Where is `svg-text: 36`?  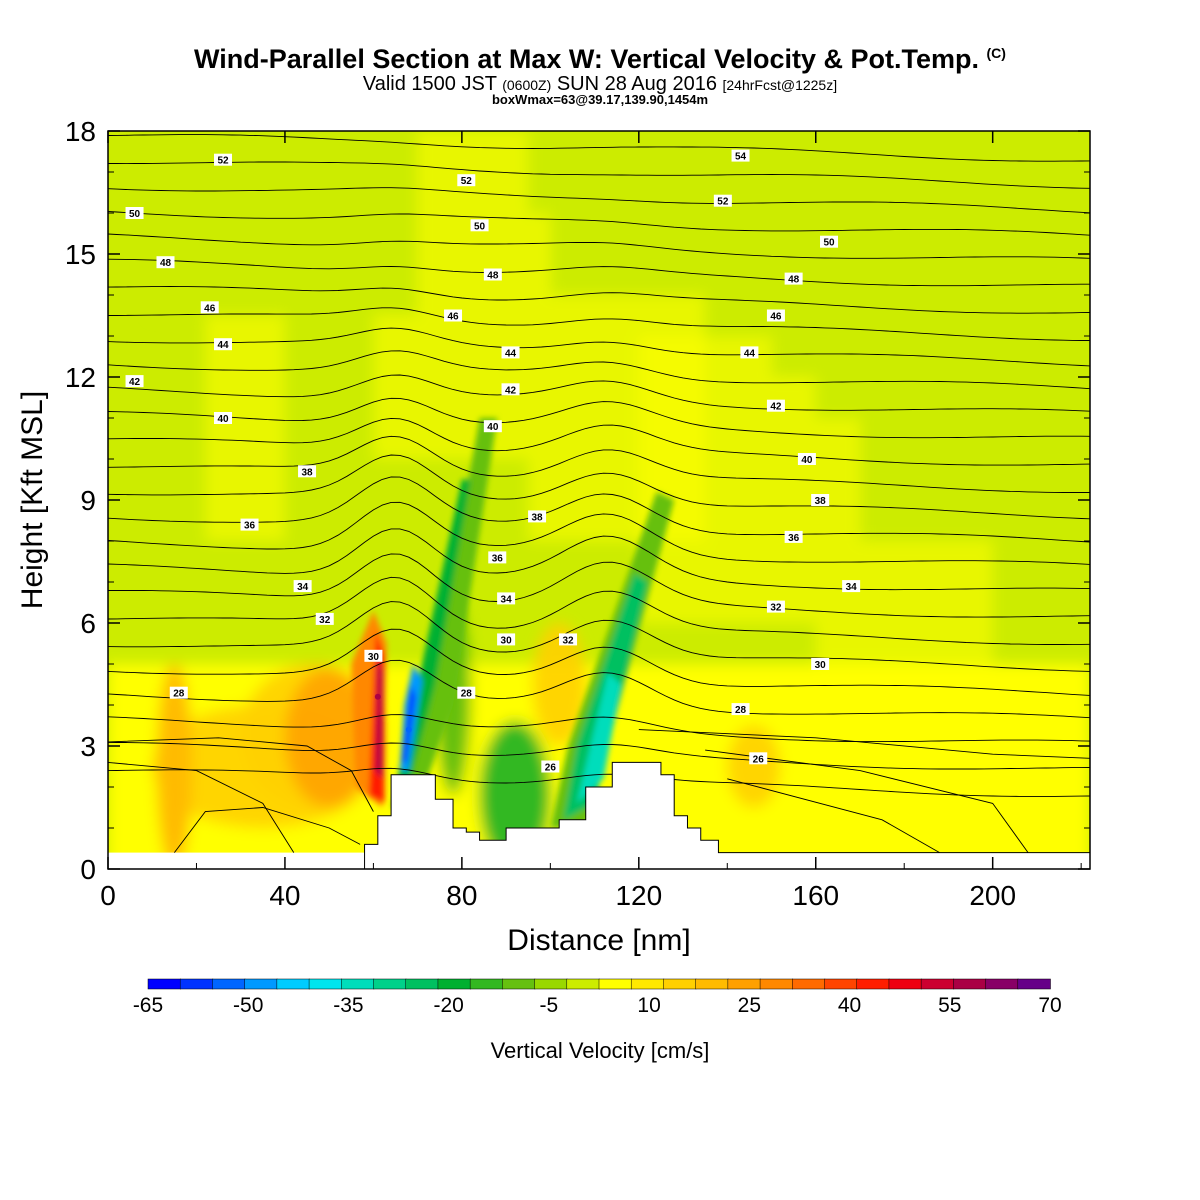
svg-text: 36 is located at coordinates (250, 526).